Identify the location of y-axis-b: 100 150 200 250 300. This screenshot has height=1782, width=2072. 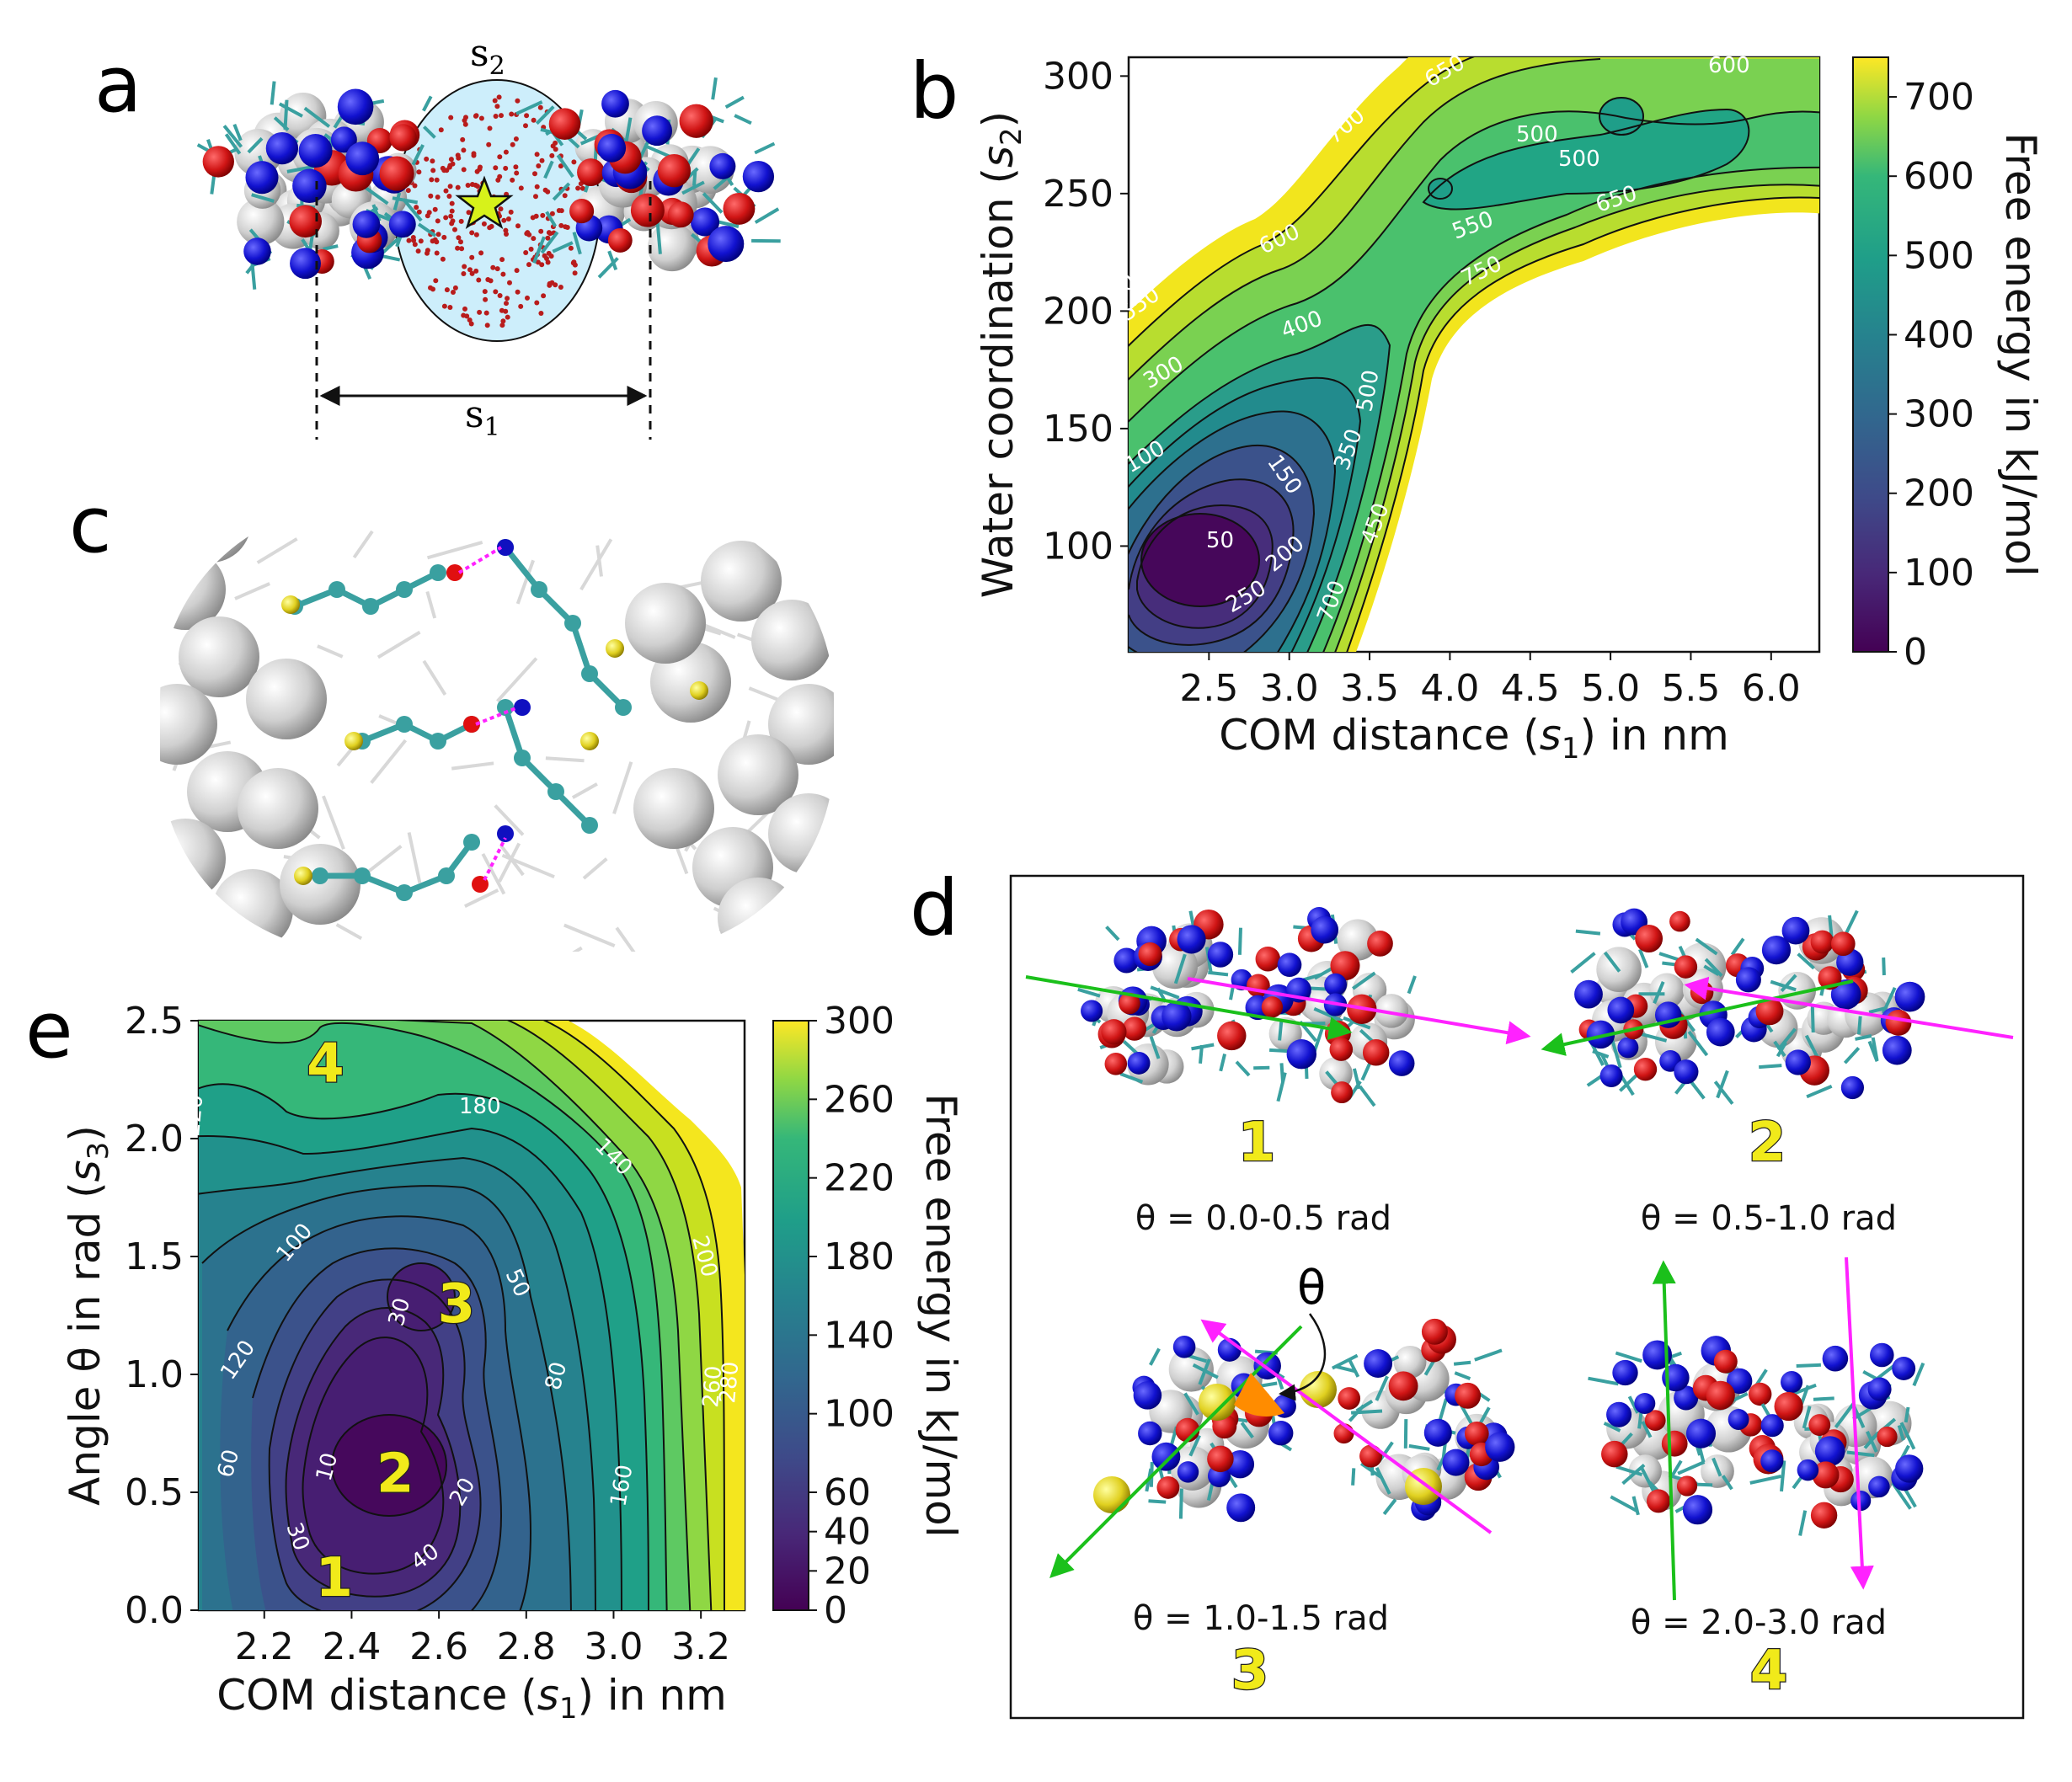
(1086, 311).